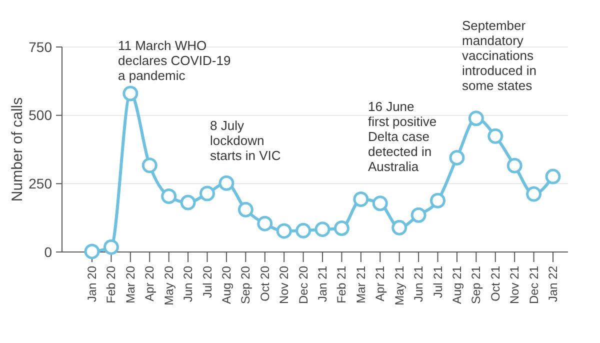  Describe the element at coordinates (40, 115) in the screenshot. I see `y-tick-label: 500` at that location.